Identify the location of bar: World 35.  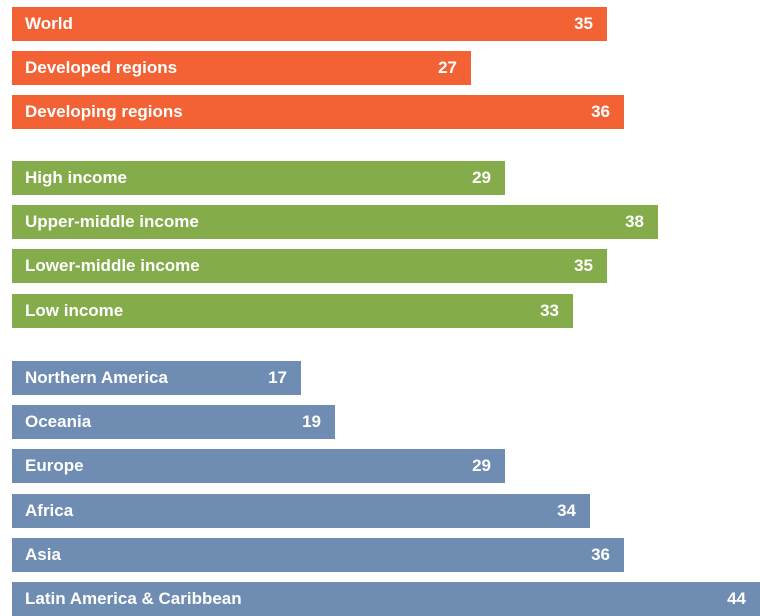
(309, 24).